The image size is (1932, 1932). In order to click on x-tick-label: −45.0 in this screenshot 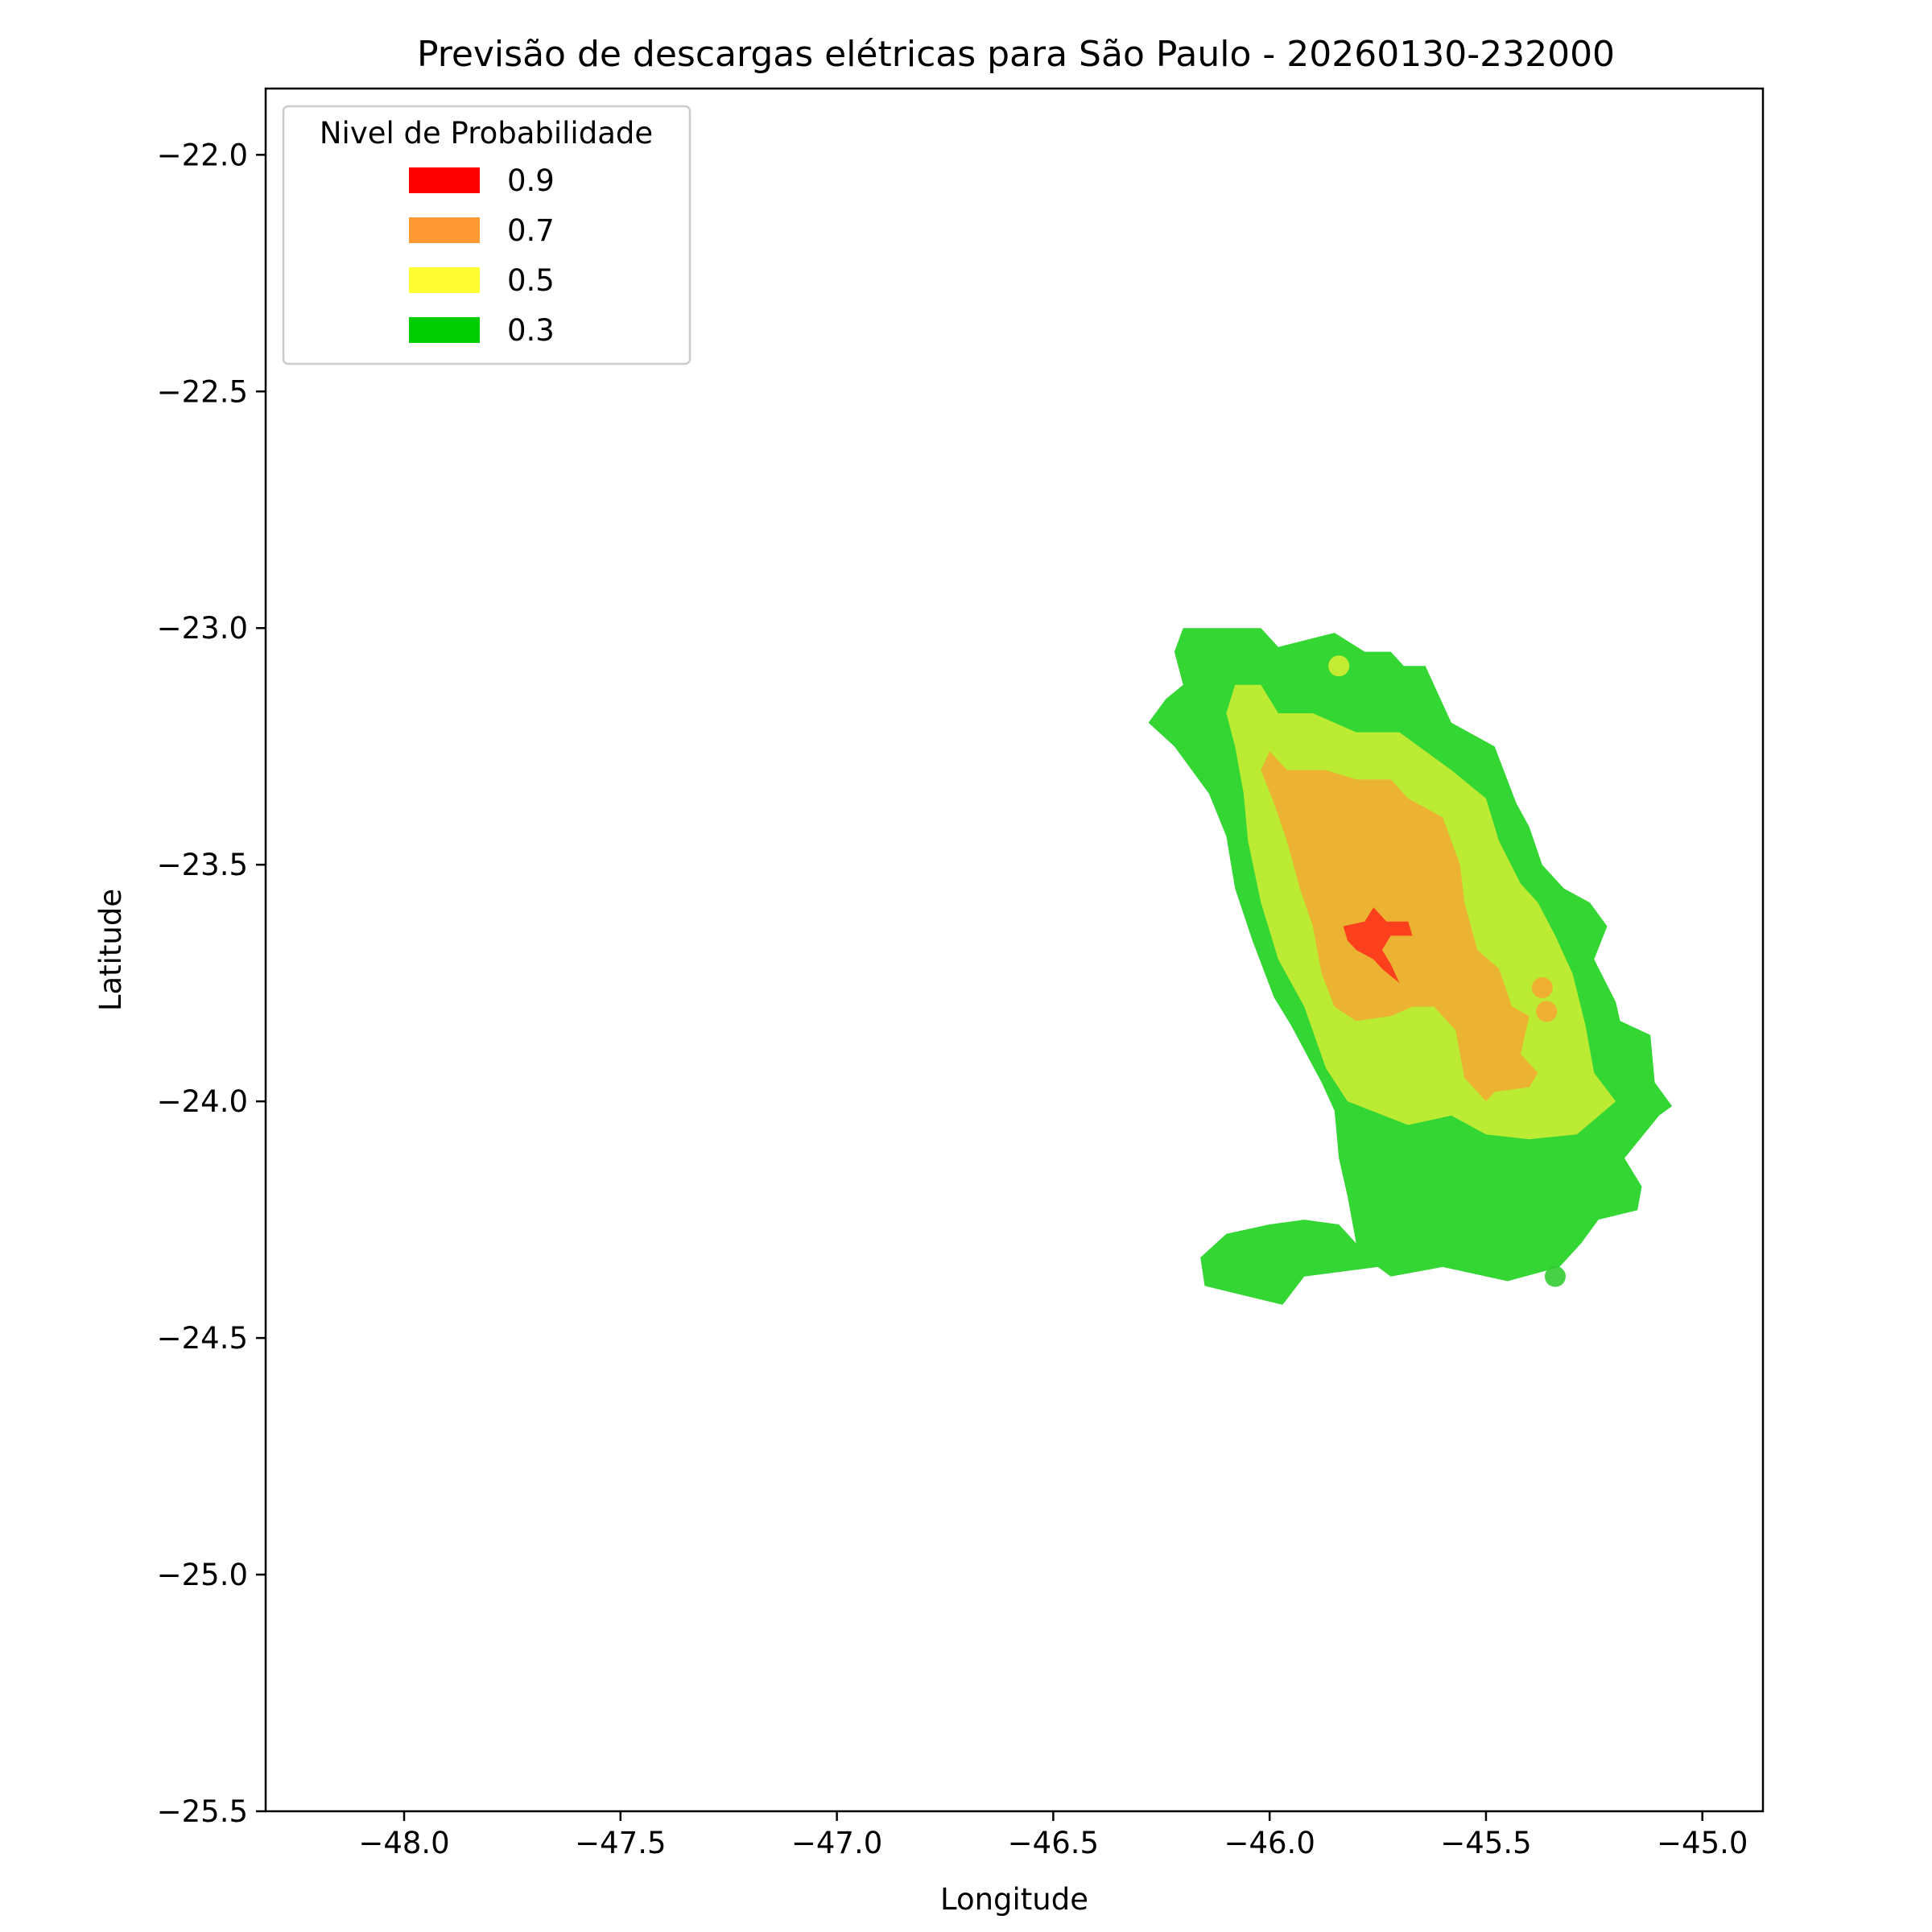, I will do `click(1702, 1843)`.